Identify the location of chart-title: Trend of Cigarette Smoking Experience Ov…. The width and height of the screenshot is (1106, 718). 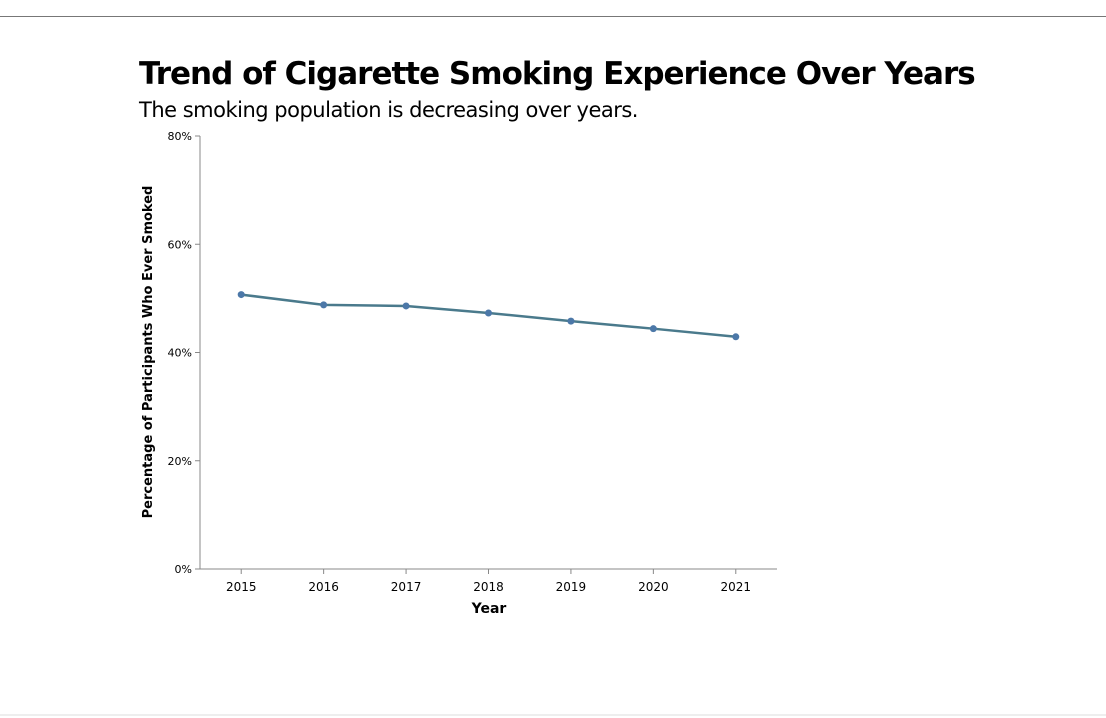
(557, 74).